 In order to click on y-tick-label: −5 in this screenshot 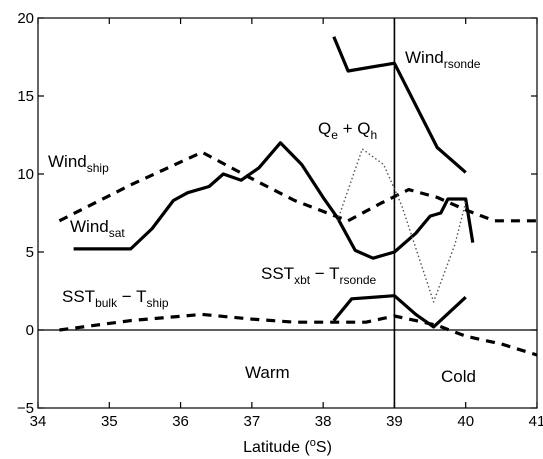, I will do `click(25, 408)`.